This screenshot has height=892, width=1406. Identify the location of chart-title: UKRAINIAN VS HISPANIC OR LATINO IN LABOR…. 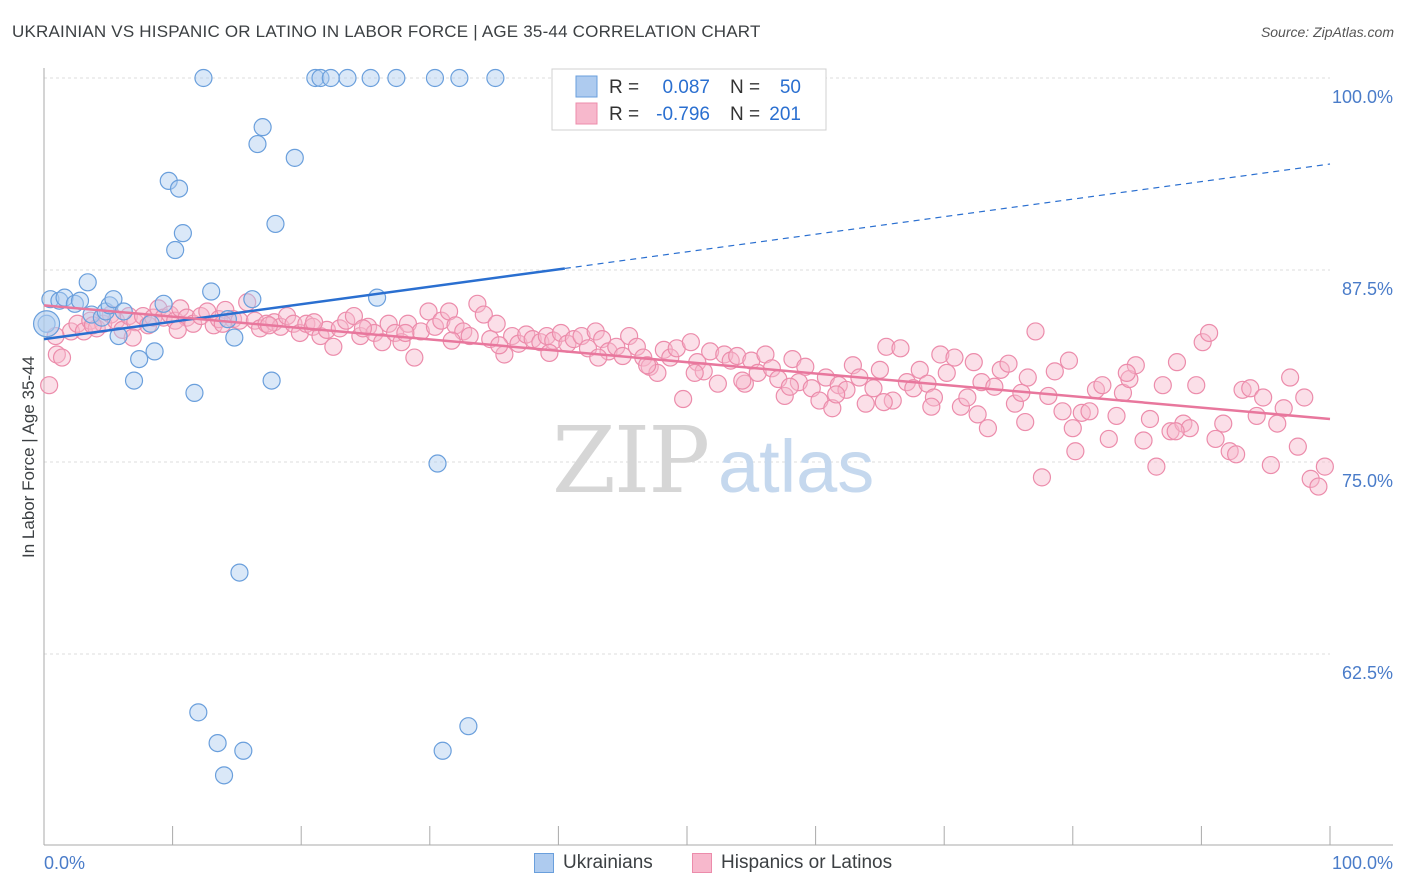
(386, 31).